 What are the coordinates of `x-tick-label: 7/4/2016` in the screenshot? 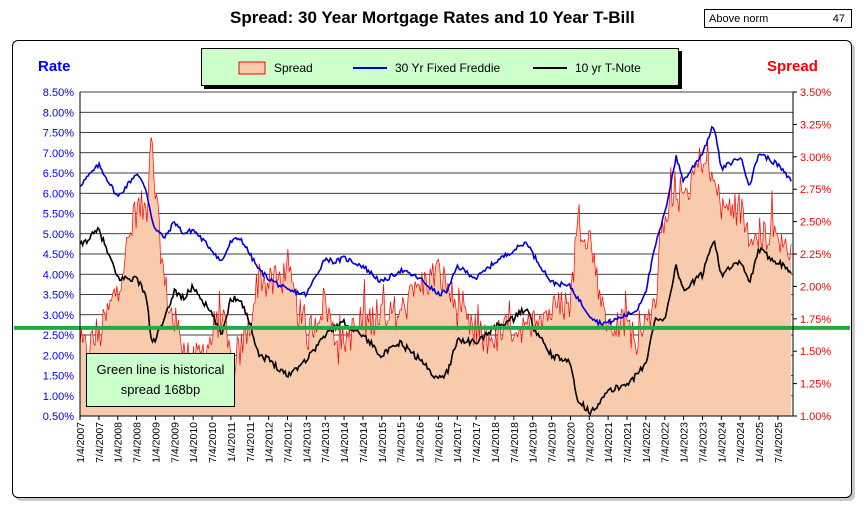 It's located at (439, 442).